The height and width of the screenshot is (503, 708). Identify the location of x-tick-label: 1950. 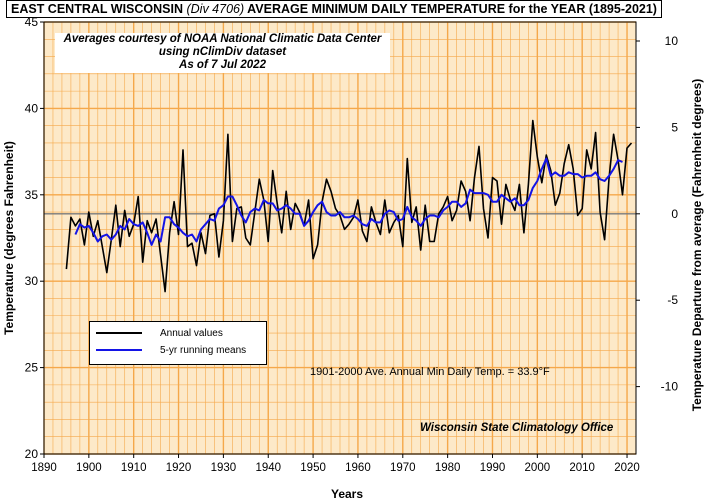
(313, 468).